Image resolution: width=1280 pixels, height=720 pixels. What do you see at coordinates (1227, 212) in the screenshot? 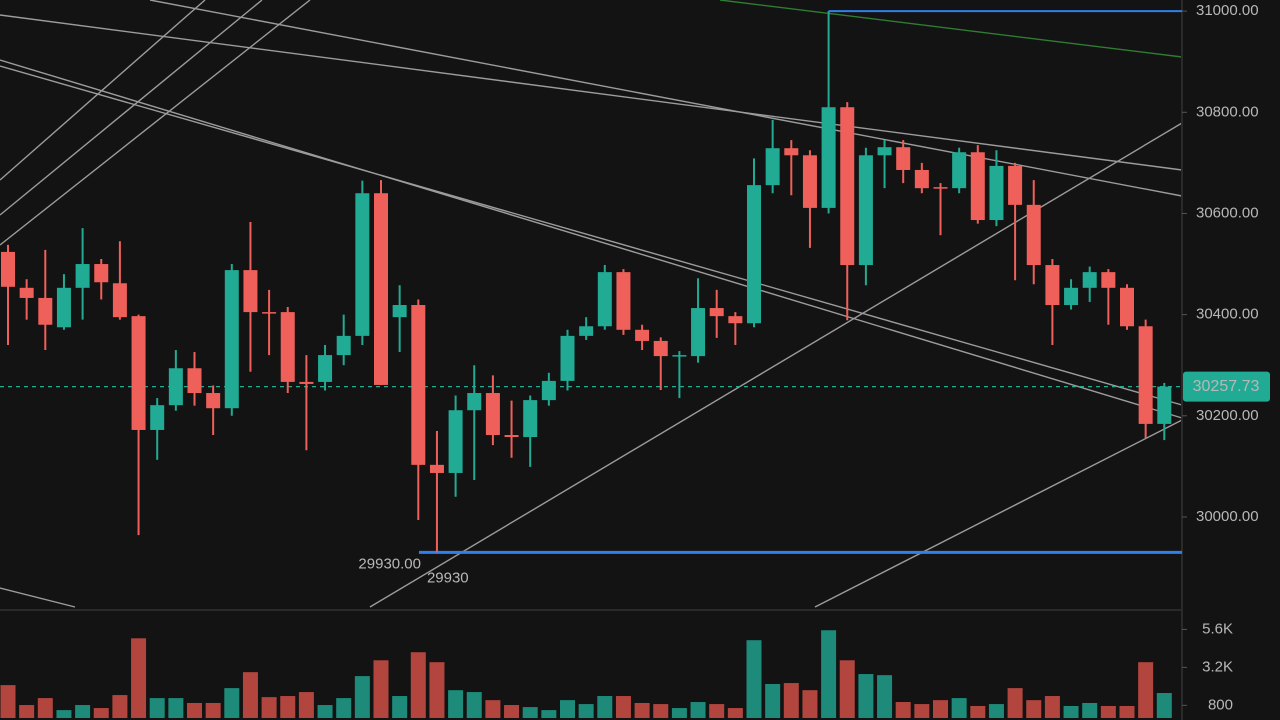
I see `y-tick-label: 30600.00` at bounding box center [1227, 212].